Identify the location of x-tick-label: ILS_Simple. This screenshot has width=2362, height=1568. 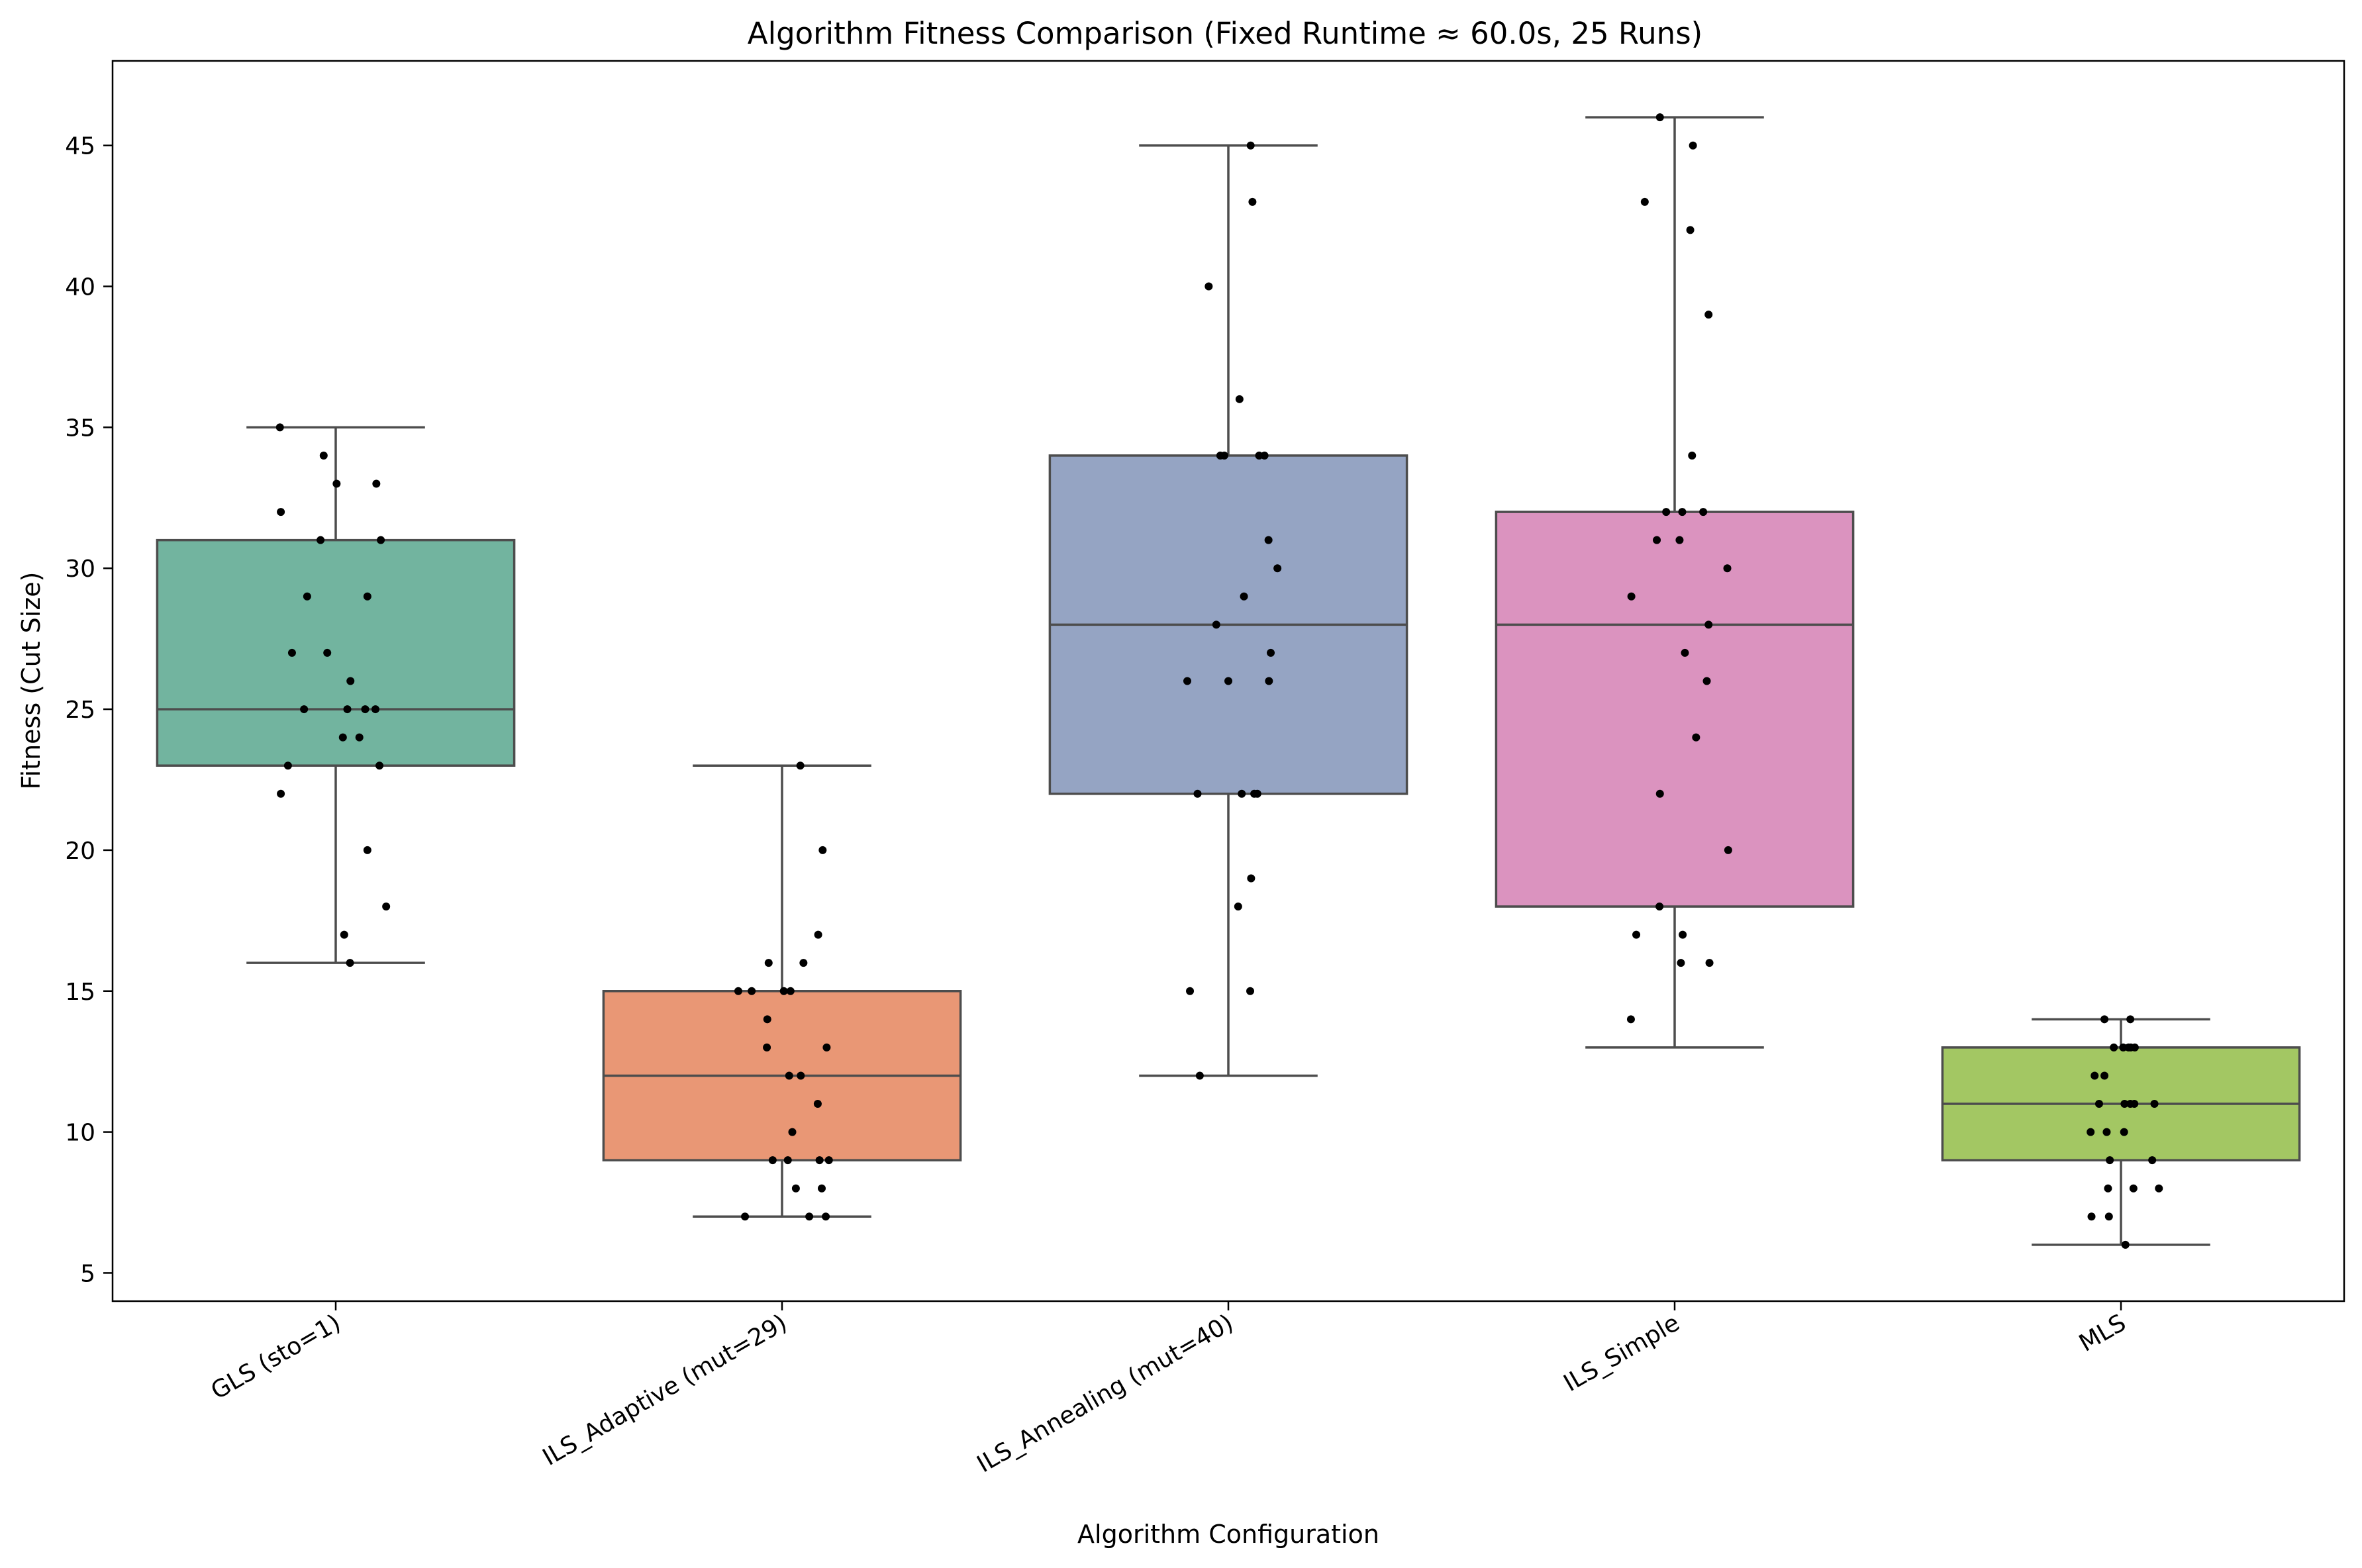
(1622, 1353).